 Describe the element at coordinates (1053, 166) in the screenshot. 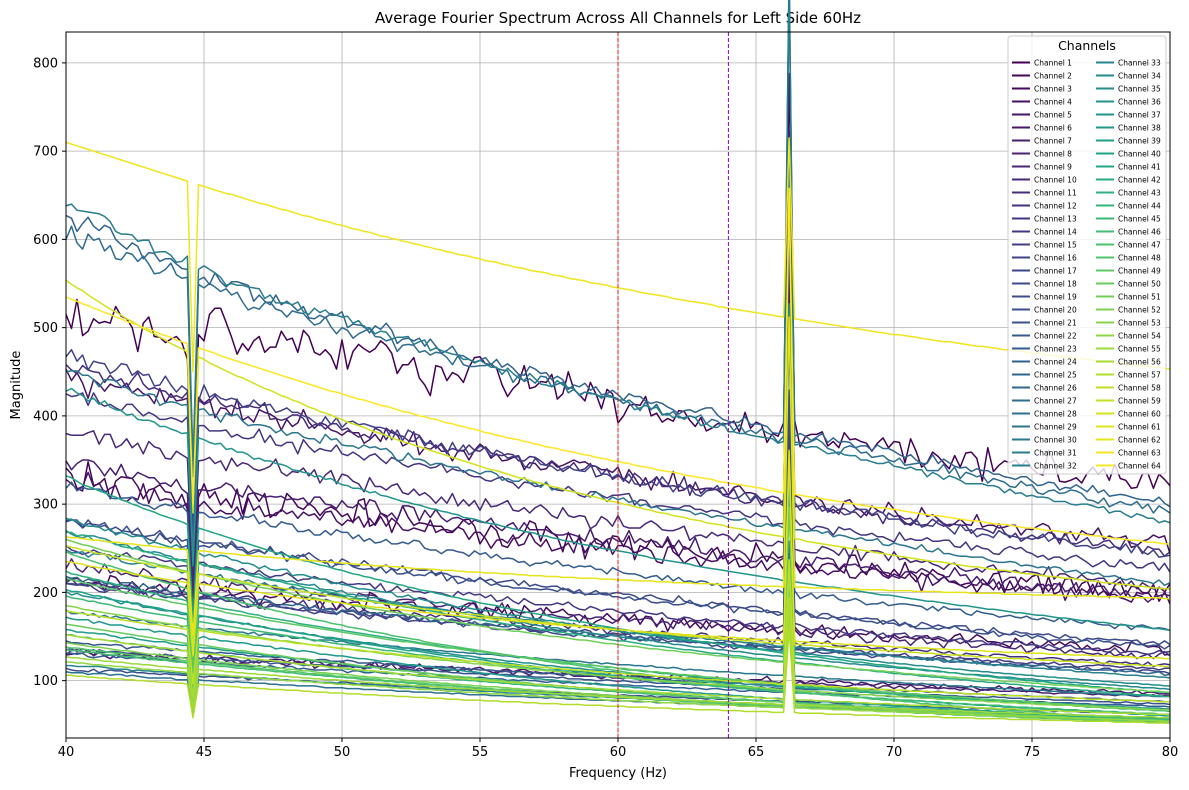

I see `legend-entry-label: Channel 9` at that location.